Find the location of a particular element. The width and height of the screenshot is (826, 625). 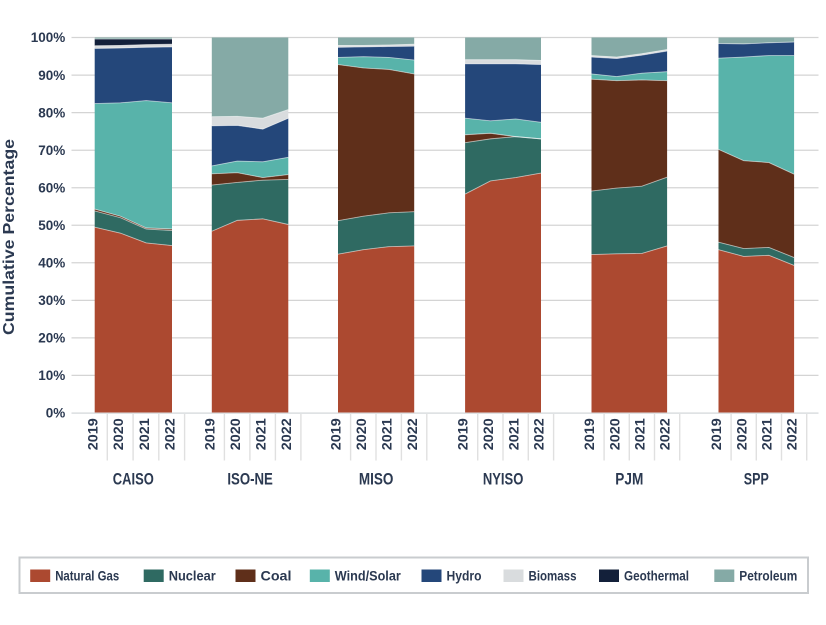

svg-text: Biomass is located at coordinates (553, 576).